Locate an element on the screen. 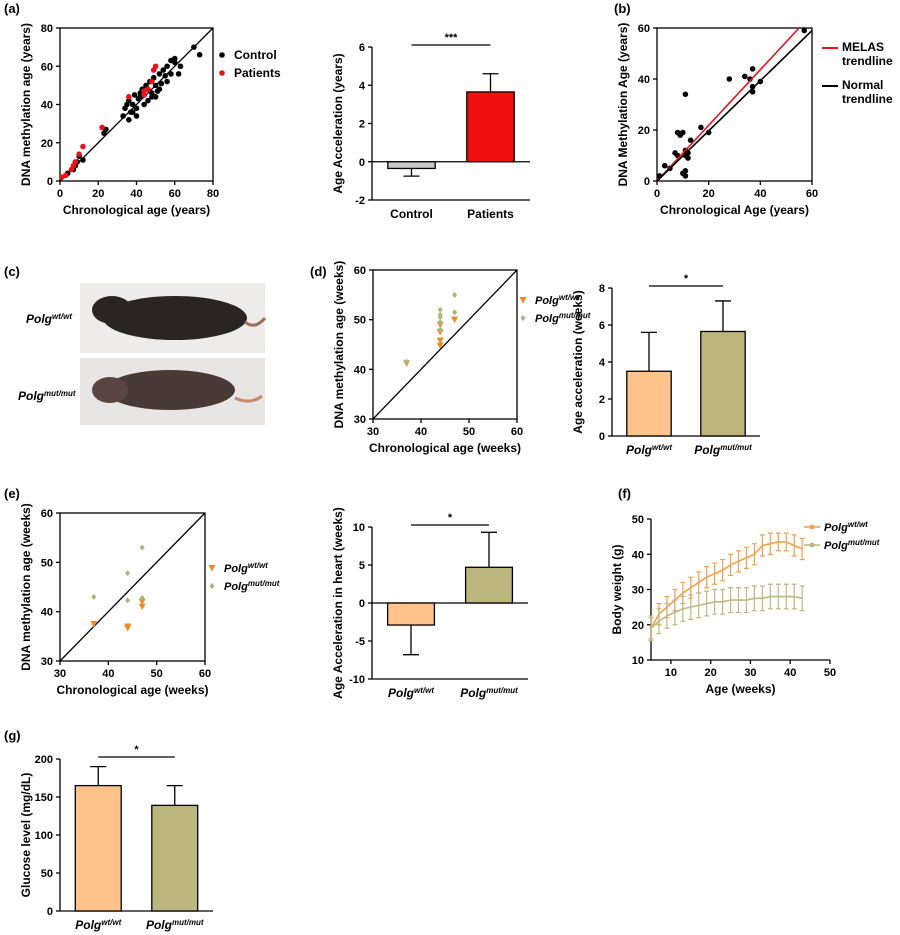 Image resolution: width=900 pixels, height=935 pixels. y-tick-label: -10 is located at coordinates (357, 680).